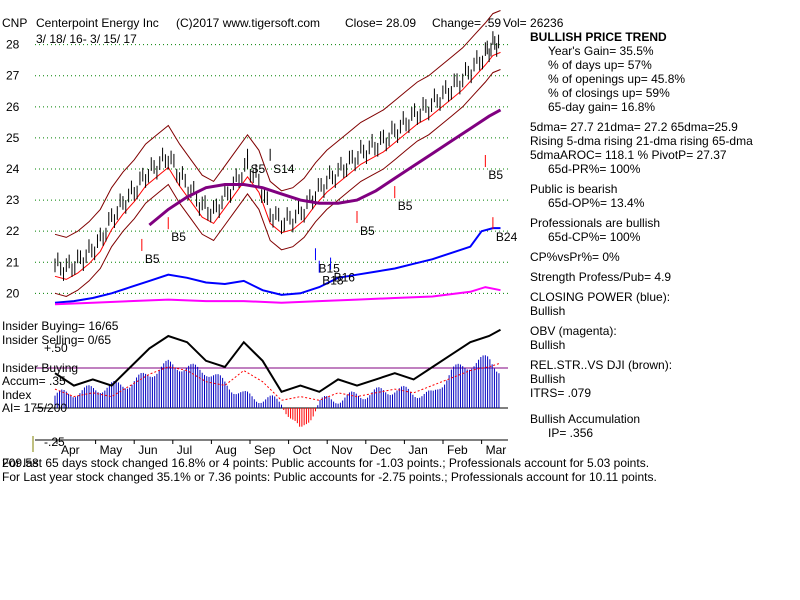 The width and height of the screenshot is (800, 600). What do you see at coordinates (594, 237) in the screenshot?
I see `panel-line: 65d-CP%= 100%` at bounding box center [594, 237].